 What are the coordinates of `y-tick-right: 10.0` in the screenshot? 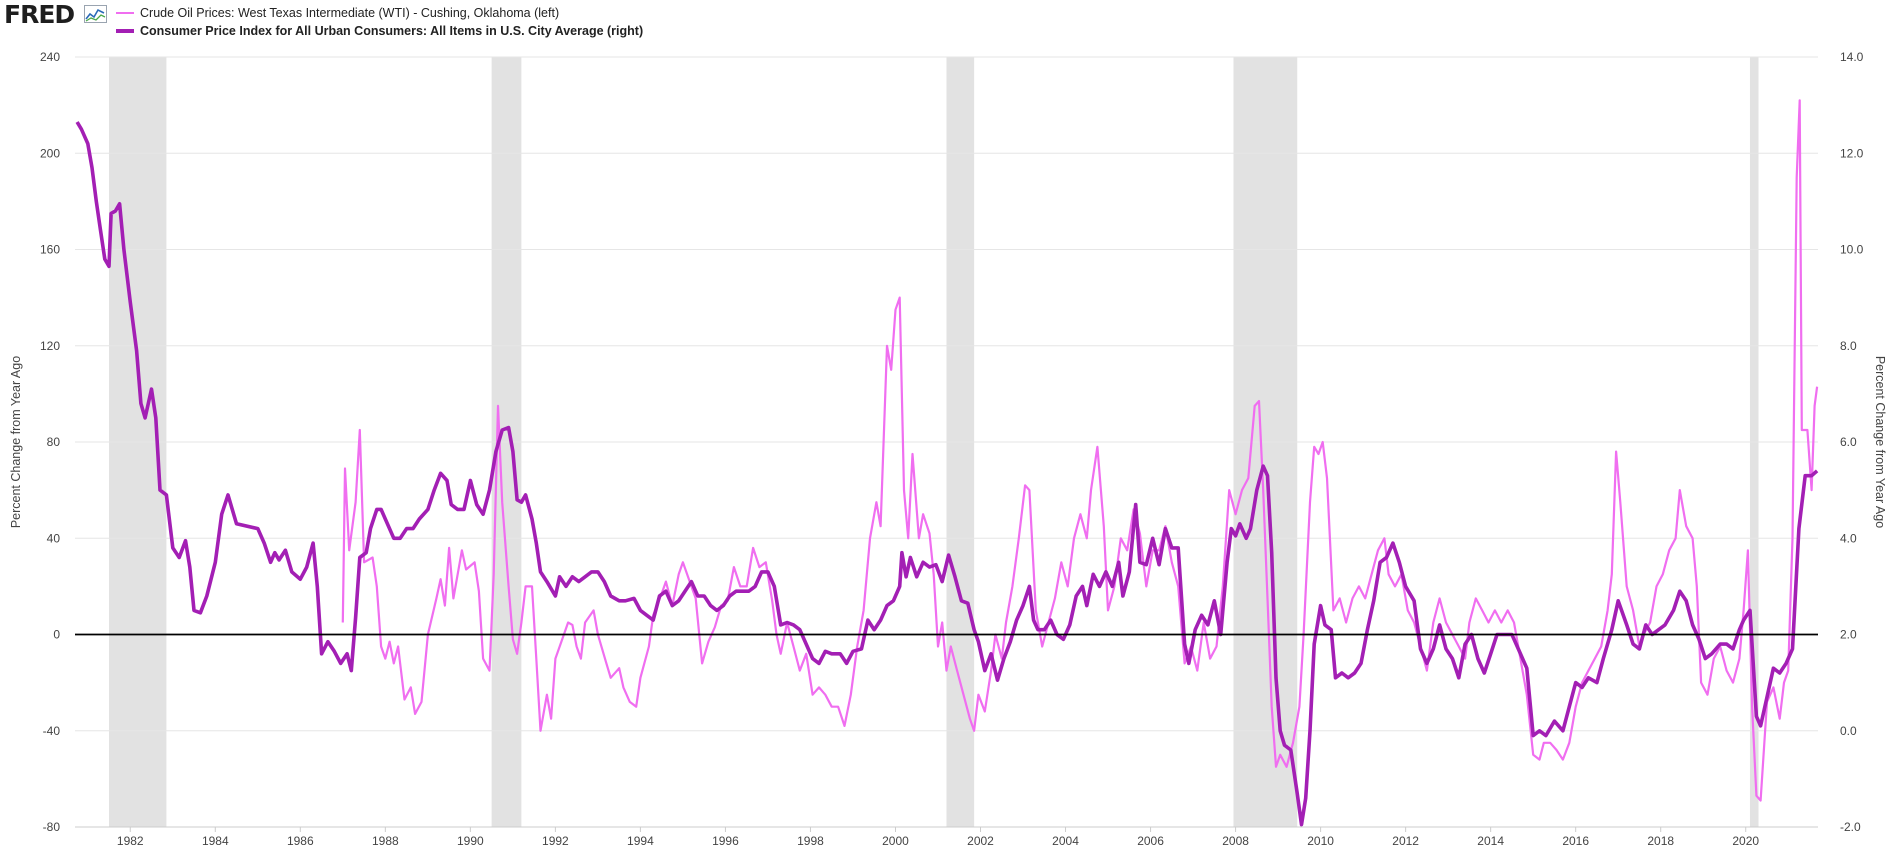 It's located at (1852, 250).